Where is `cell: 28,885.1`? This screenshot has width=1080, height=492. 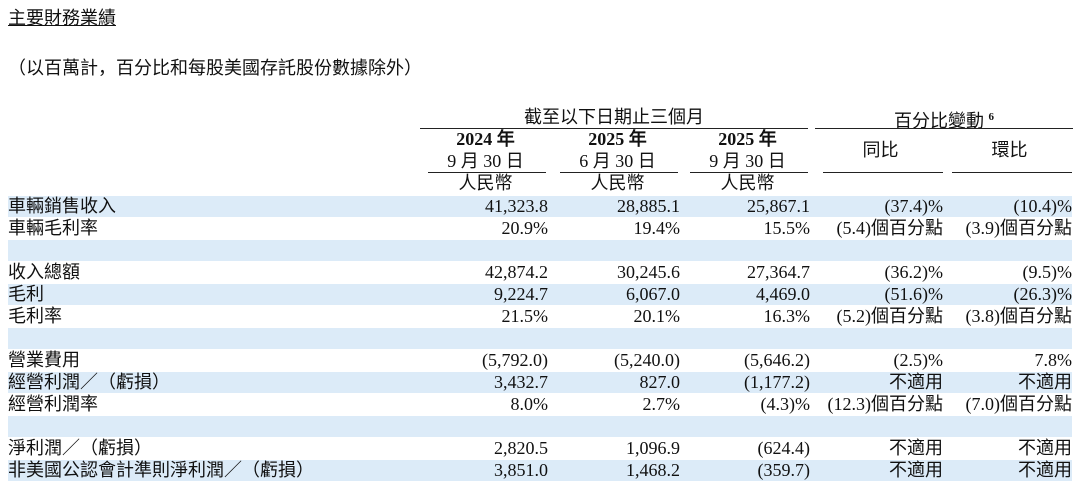
cell: 28,885.1 is located at coordinates (648, 206).